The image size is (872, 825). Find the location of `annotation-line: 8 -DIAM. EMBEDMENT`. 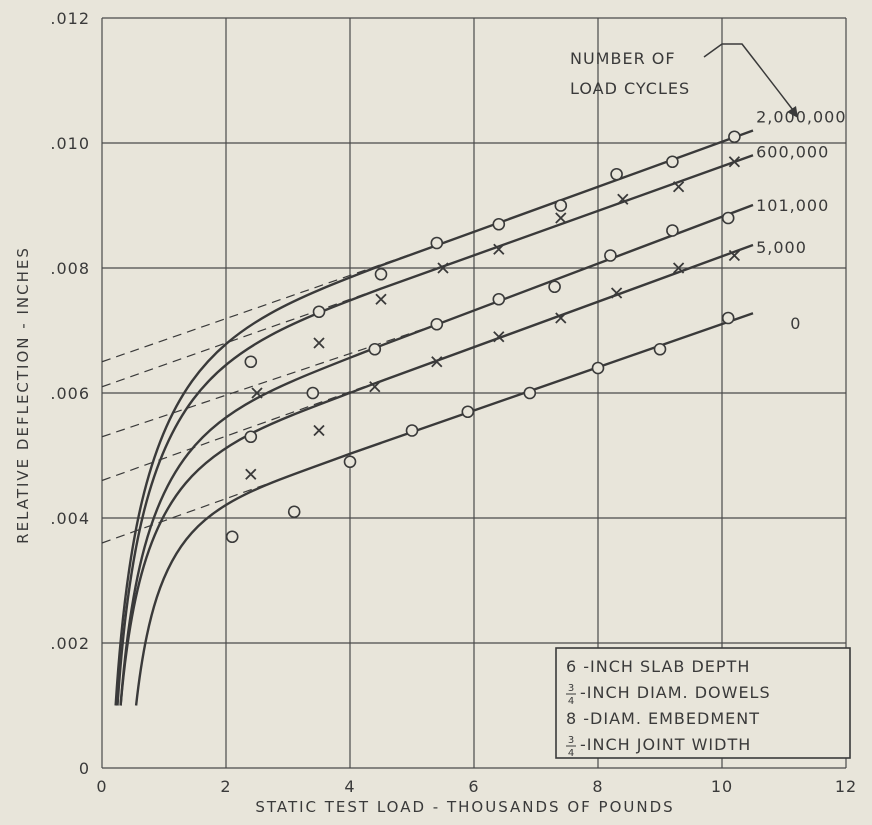

annotation-line: 8 -DIAM. EMBEDMENT is located at coordinates (663, 718).